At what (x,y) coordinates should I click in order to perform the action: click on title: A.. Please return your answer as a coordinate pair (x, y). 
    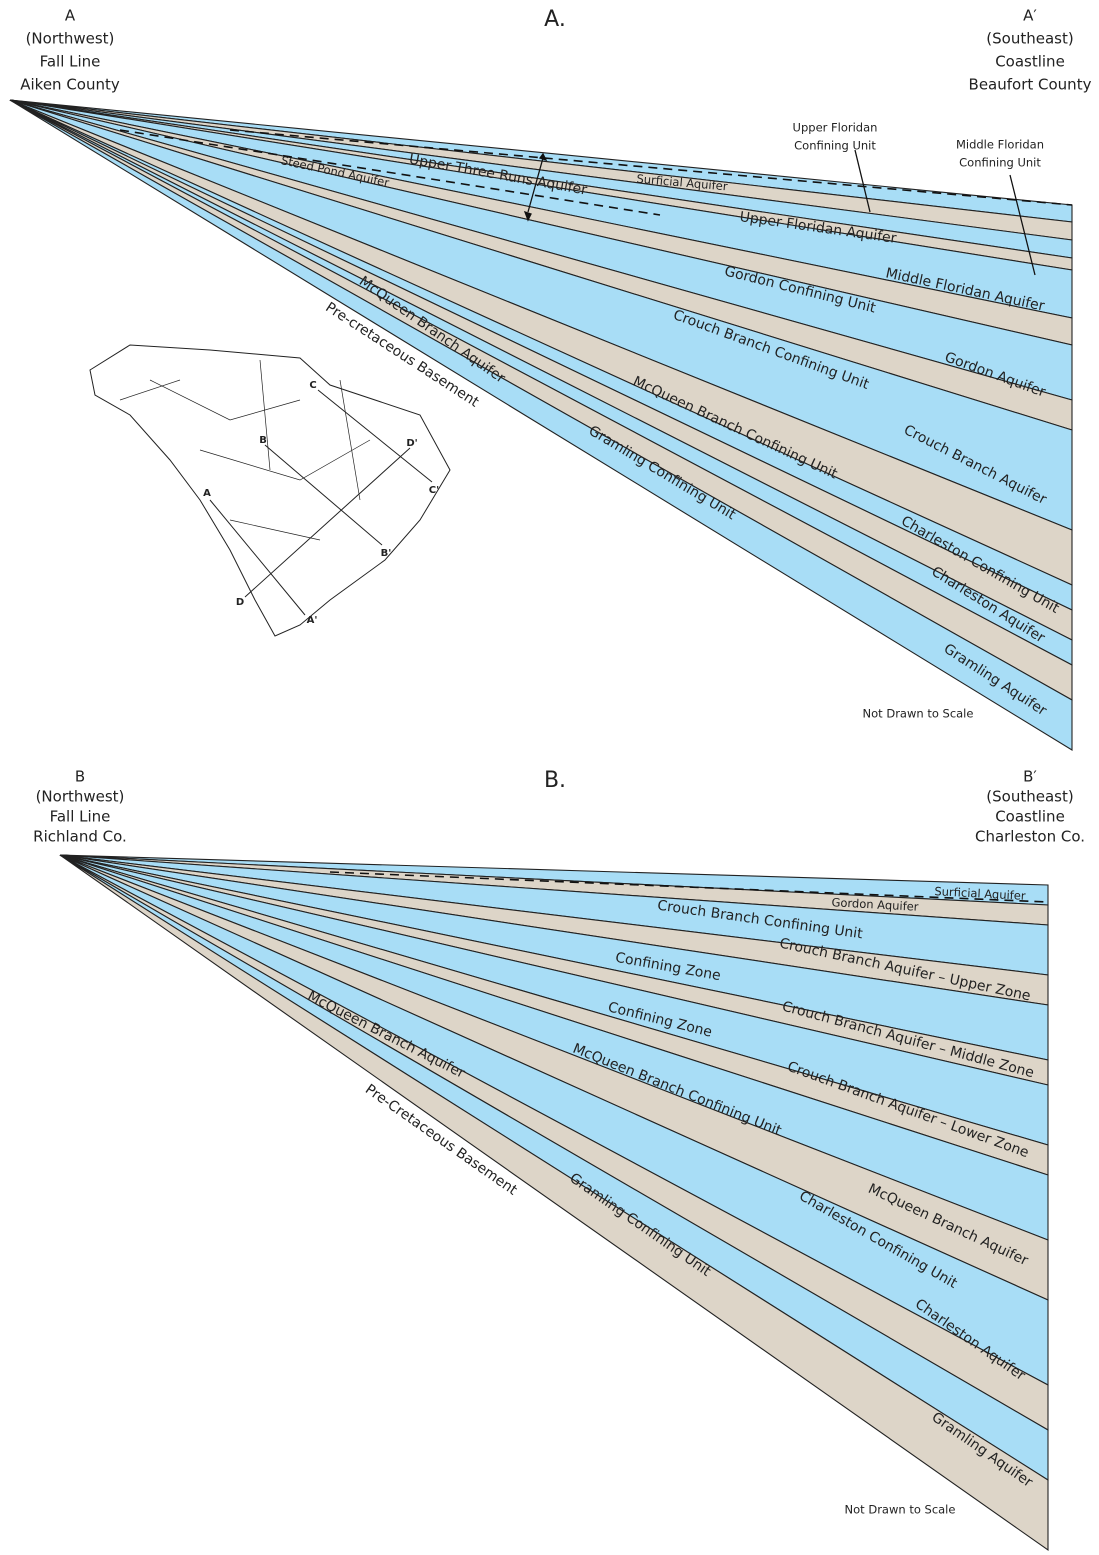
    Looking at the image, I should click on (555, 19).